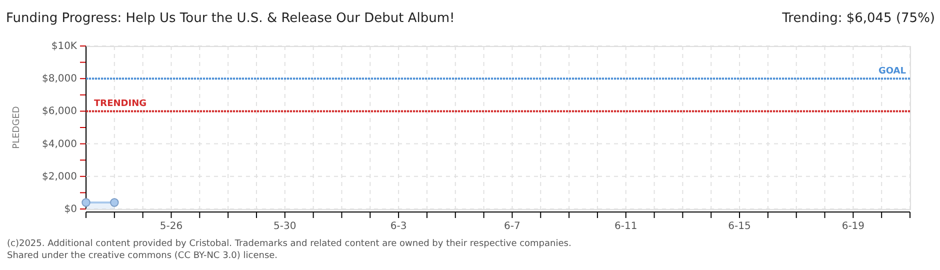 This screenshot has height=270, width=940. I want to click on x-tick-label: 5-30, so click(285, 226).